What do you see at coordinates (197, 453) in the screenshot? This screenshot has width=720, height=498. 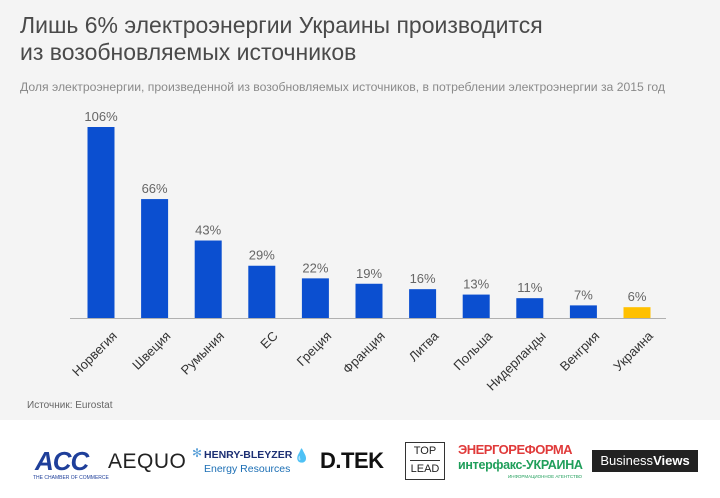 I see `snowflake-icon: ✻` at bounding box center [197, 453].